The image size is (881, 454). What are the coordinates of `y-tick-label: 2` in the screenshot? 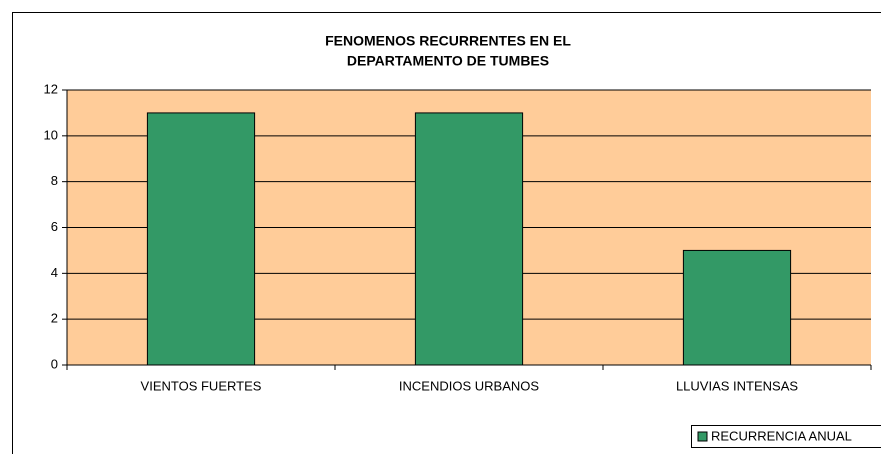 It's located at (54, 318).